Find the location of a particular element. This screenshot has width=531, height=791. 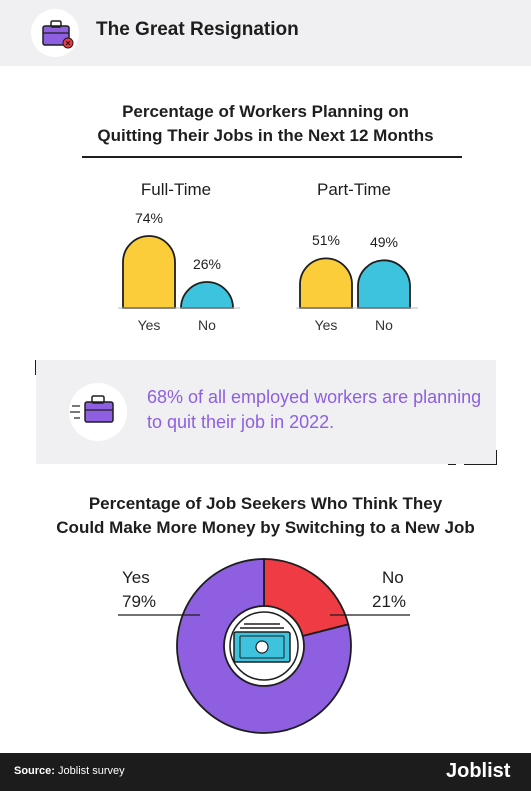

category-label-full-time-yes: Yes is located at coordinates (149, 325).